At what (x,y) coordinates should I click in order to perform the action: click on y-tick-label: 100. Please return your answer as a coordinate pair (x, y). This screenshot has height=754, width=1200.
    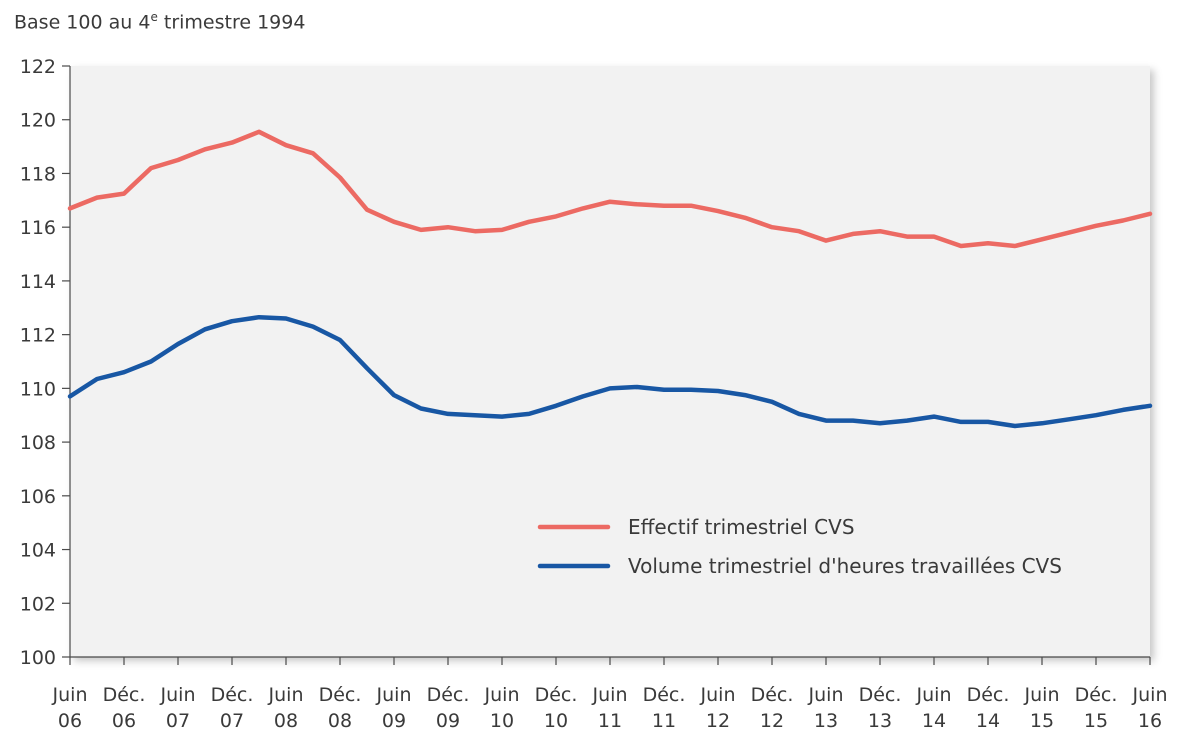
    Looking at the image, I should click on (38, 658).